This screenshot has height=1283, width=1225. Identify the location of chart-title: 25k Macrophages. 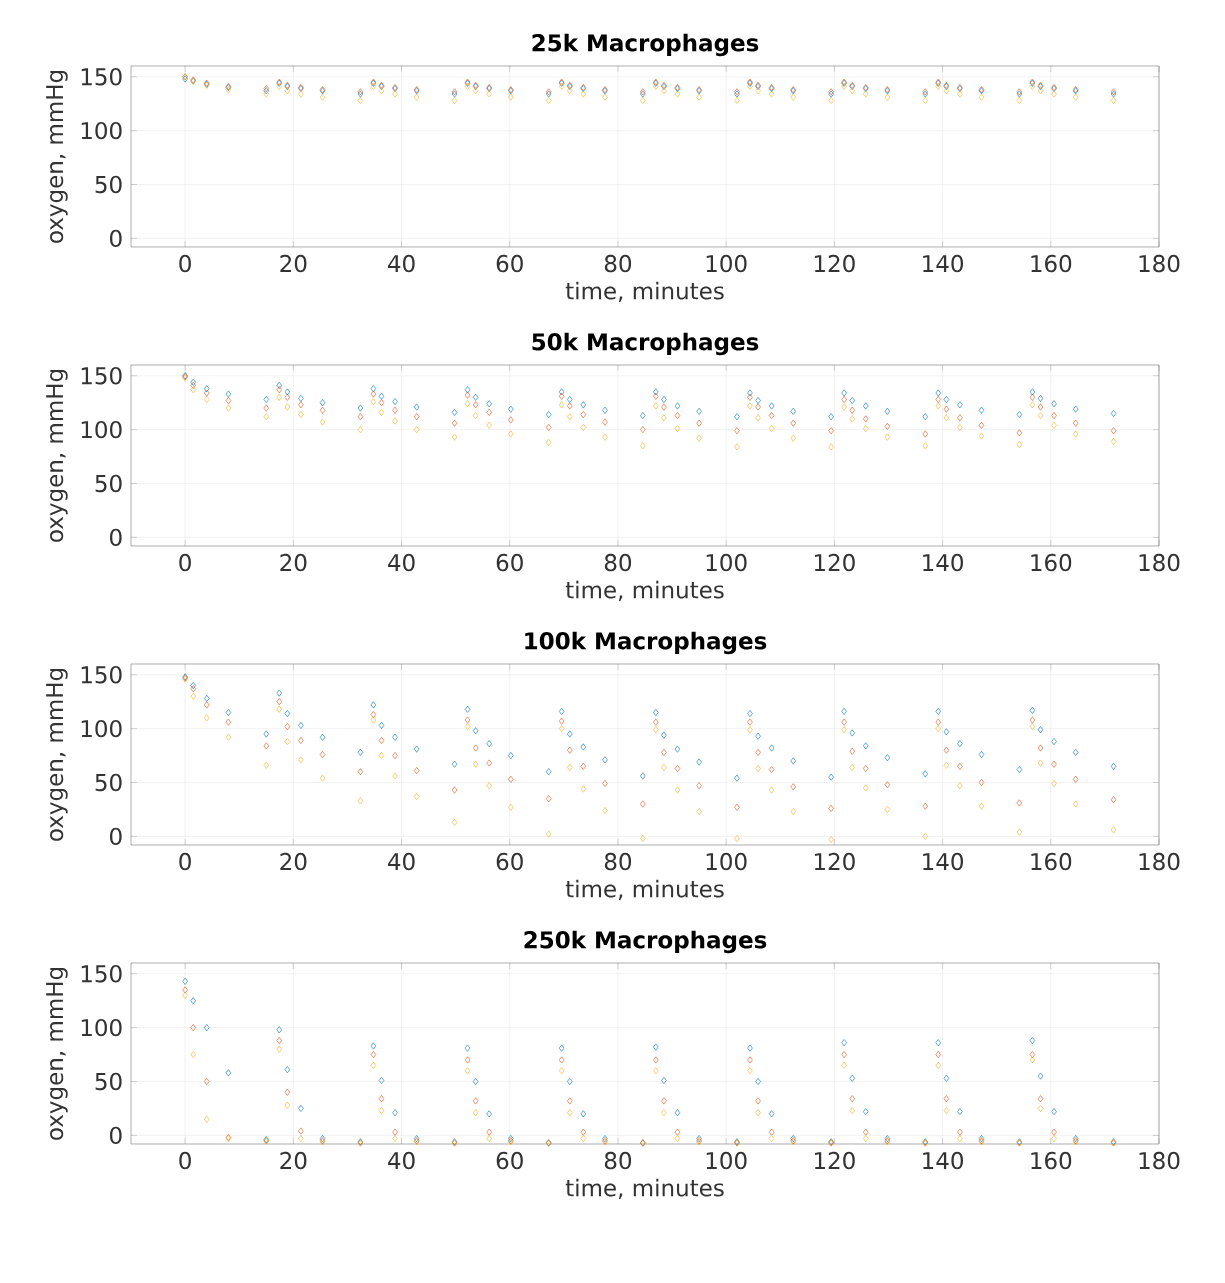
(645, 45).